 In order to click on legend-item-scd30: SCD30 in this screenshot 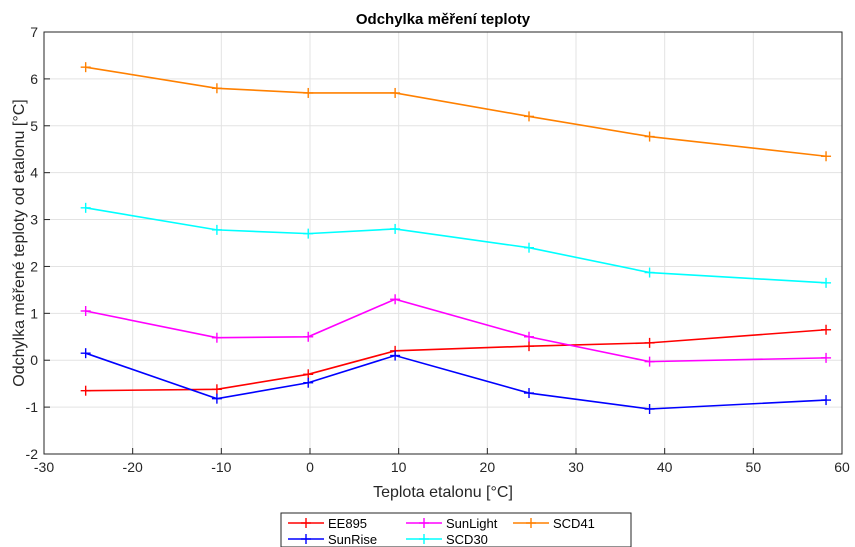, I will do `click(447, 539)`.